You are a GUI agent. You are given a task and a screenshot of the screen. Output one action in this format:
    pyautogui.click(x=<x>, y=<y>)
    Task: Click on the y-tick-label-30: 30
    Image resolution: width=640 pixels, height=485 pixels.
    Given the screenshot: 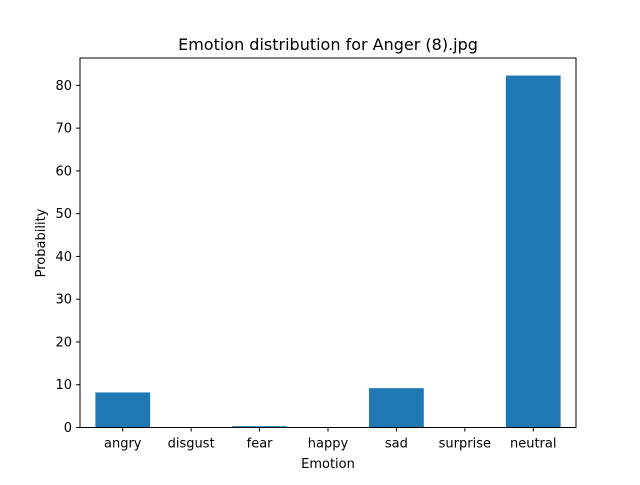 What is the action you would take?
    pyautogui.click(x=63, y=300)
    